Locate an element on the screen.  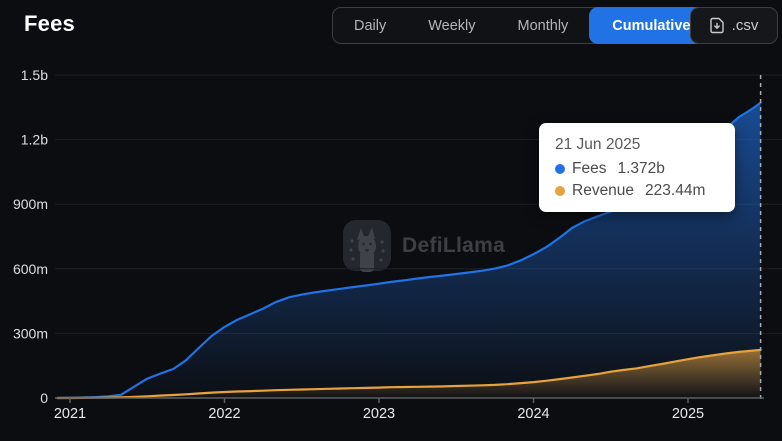
chart-tooltip: 21 Jun 2025 Fees 1.372b Revenue 223.44m is located at coordinates (637, 167).